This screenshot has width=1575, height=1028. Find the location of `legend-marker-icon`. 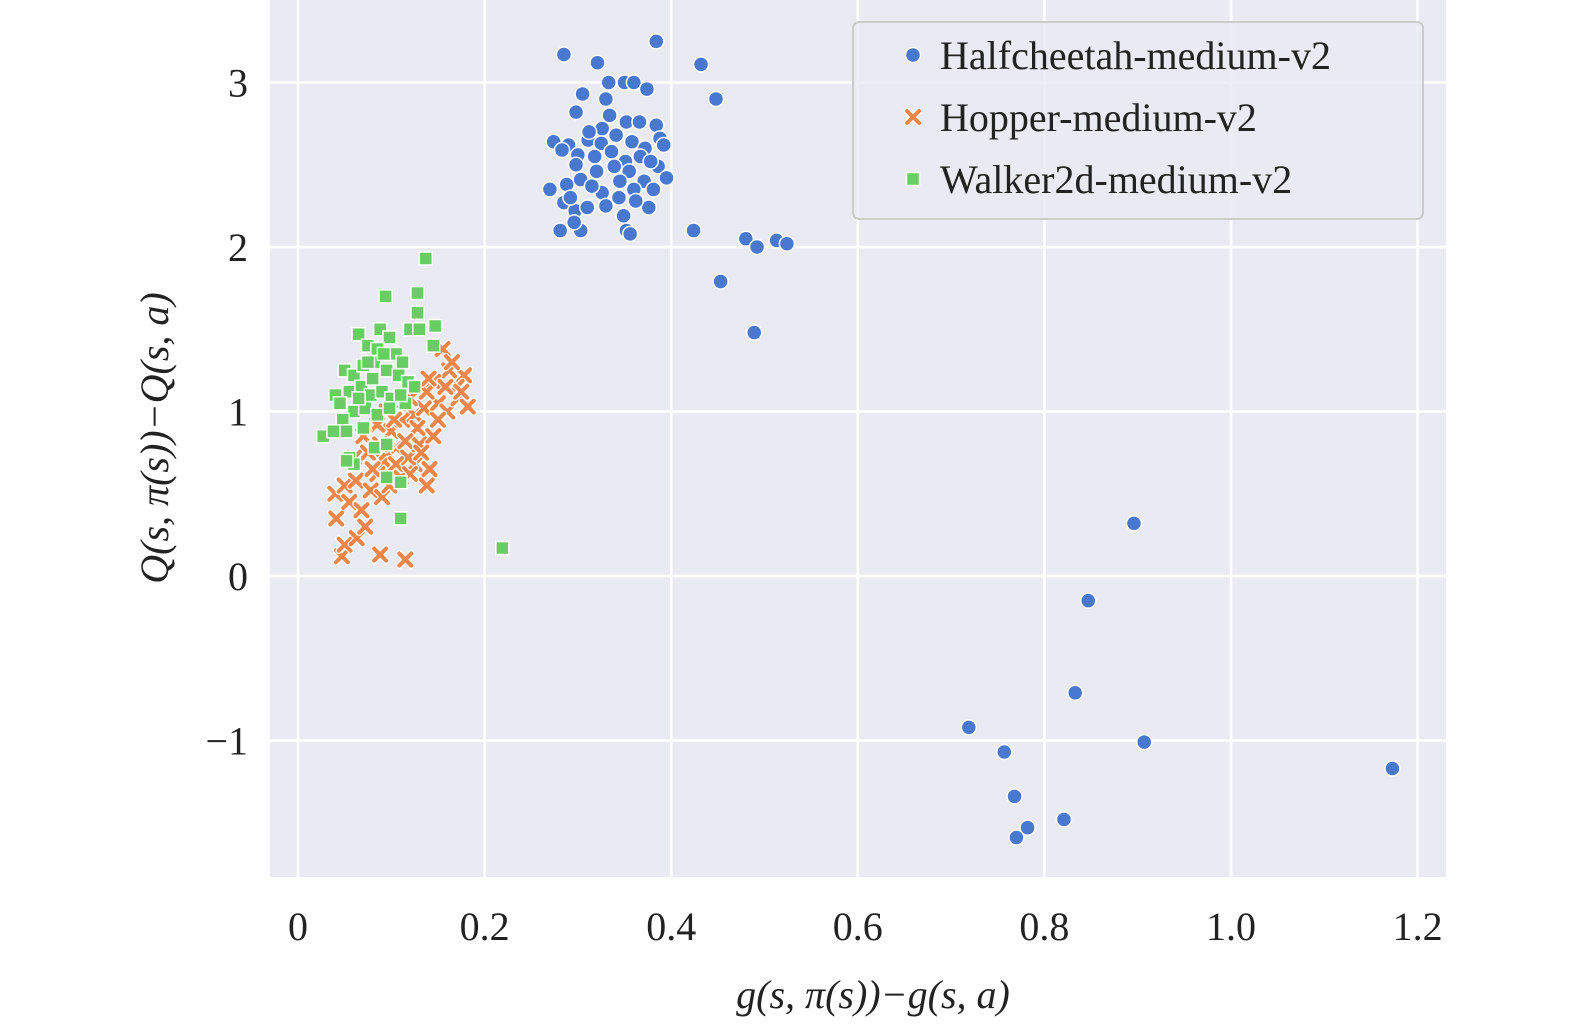

legend-marker-icon is located at coordinates (913, 179).